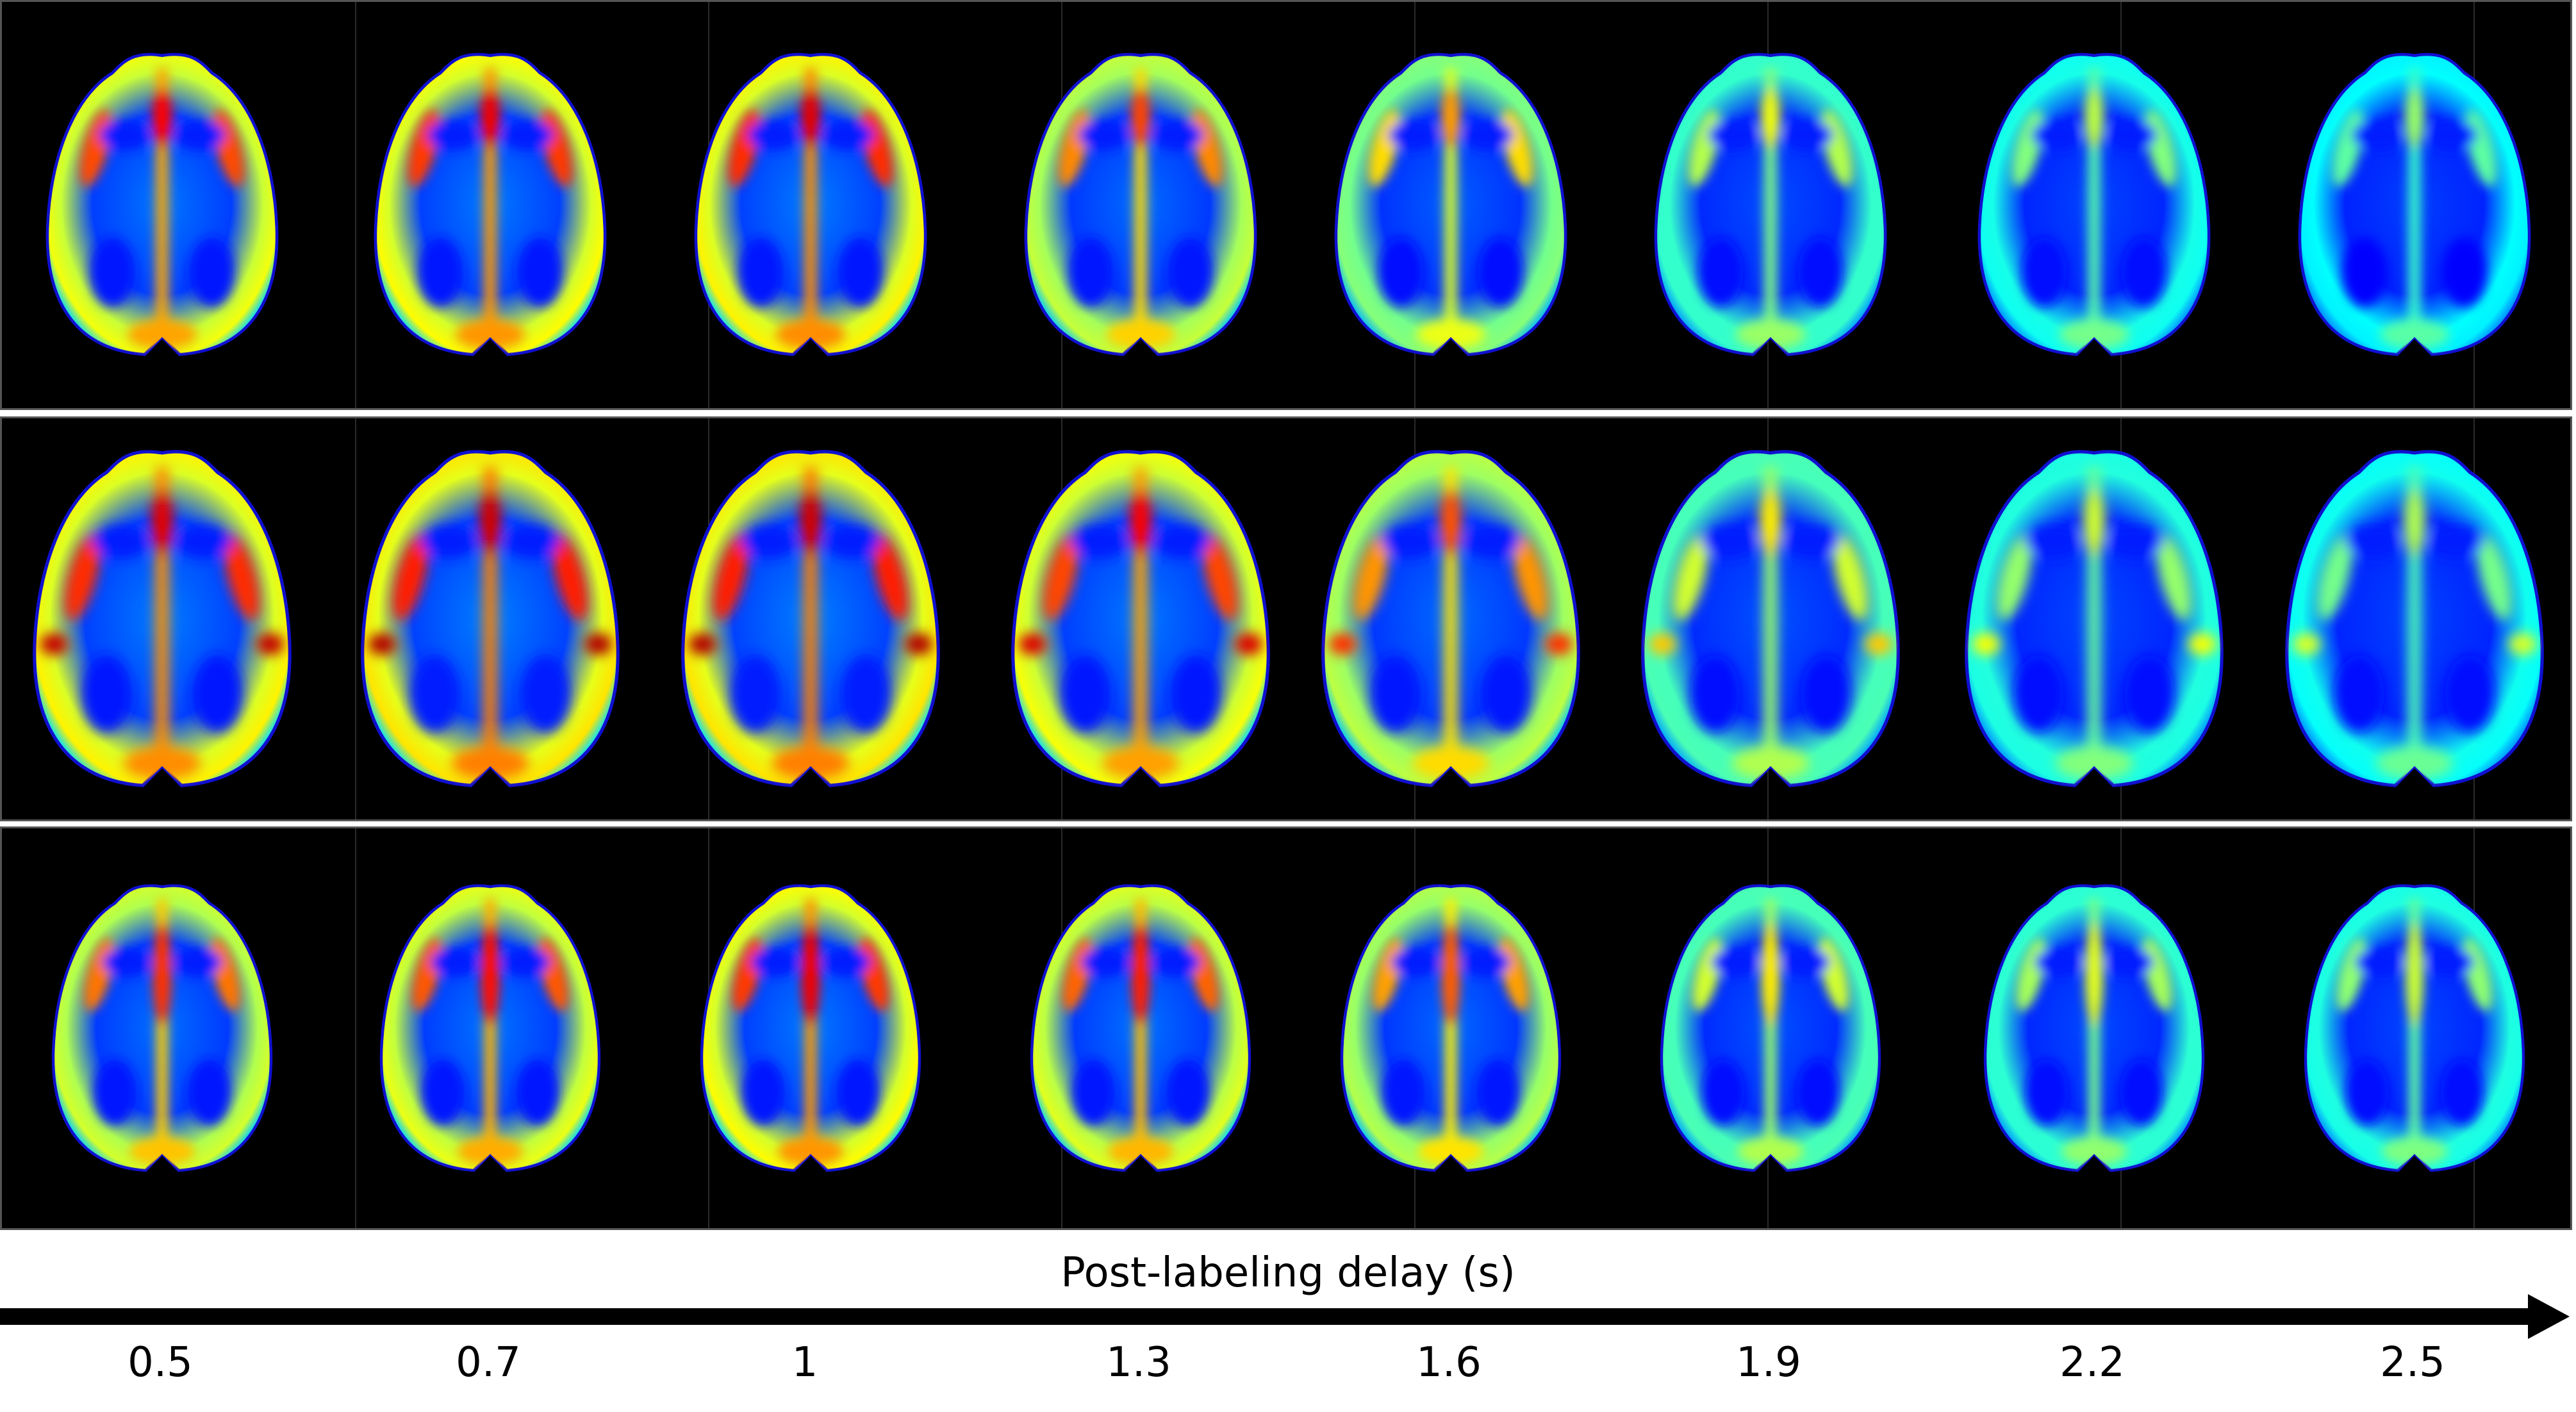  I want to click on brain-slice-inferior-slice-delay-2.2, so click(2094, 204).